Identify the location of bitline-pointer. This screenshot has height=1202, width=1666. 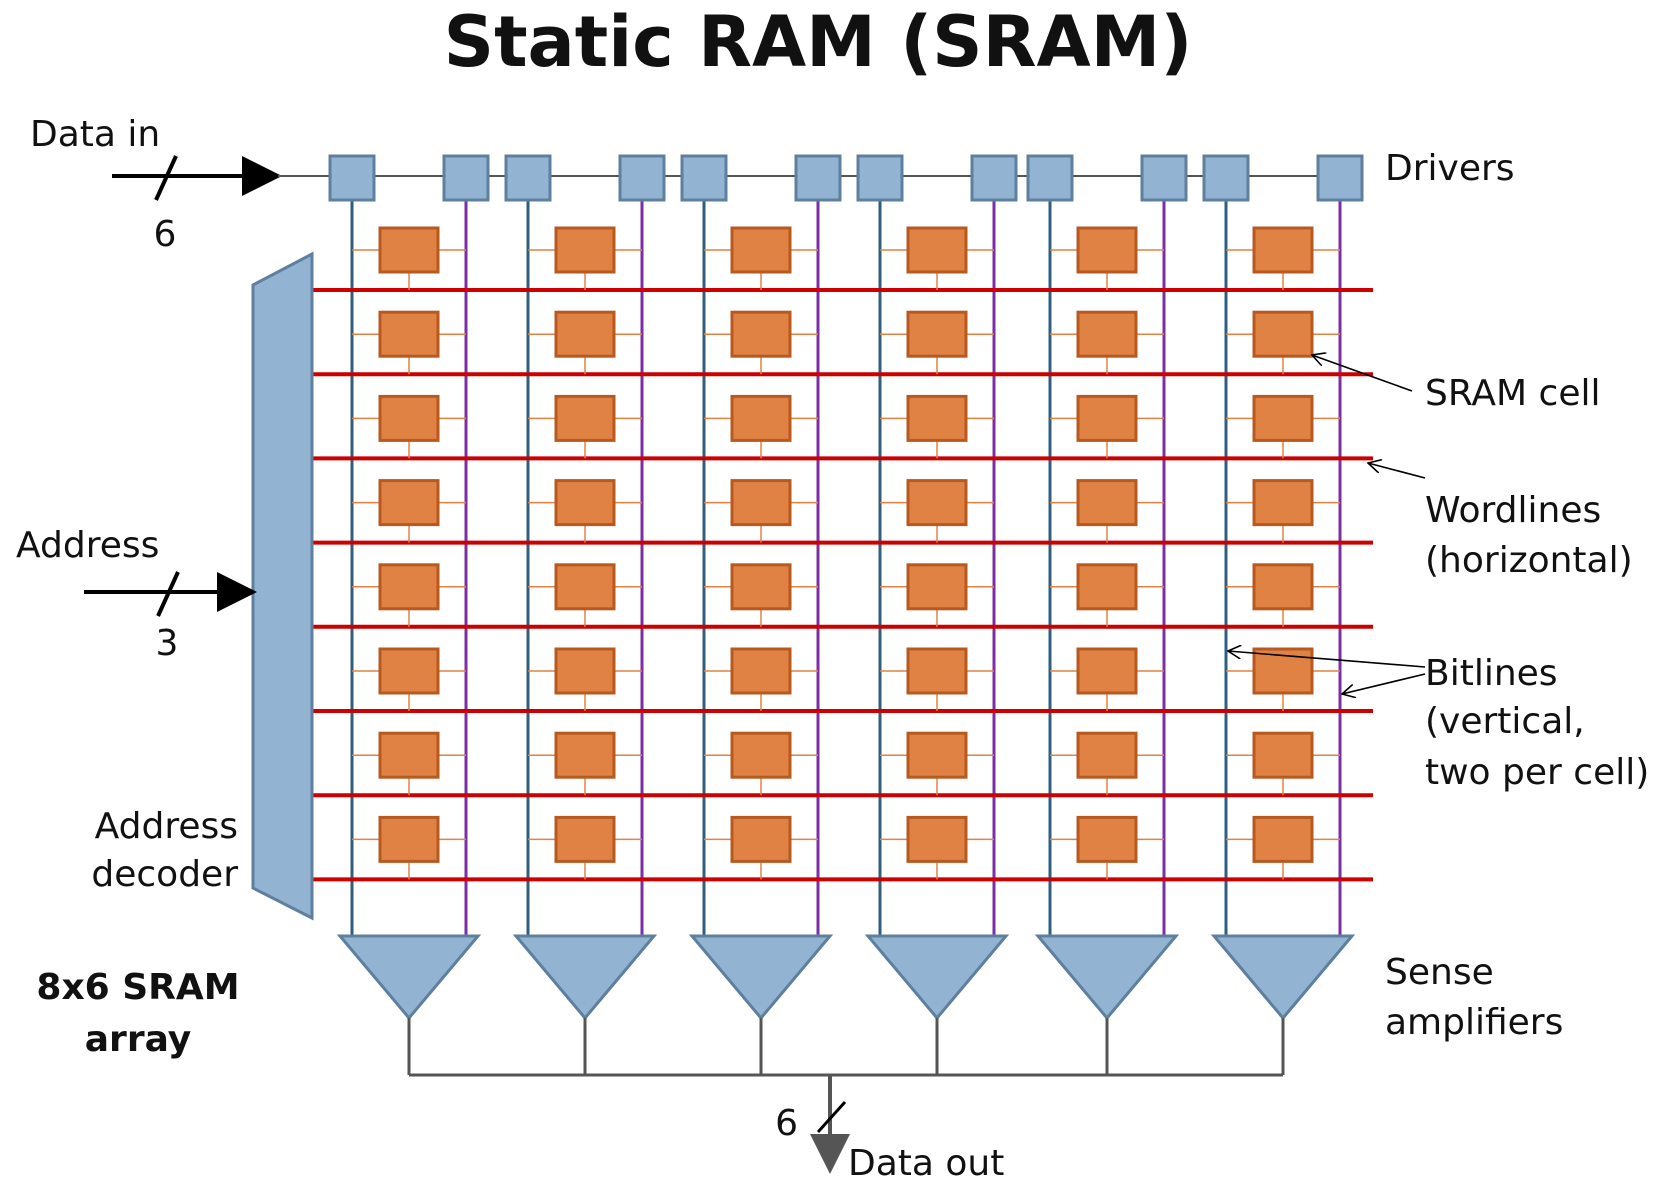
(1327, 659).